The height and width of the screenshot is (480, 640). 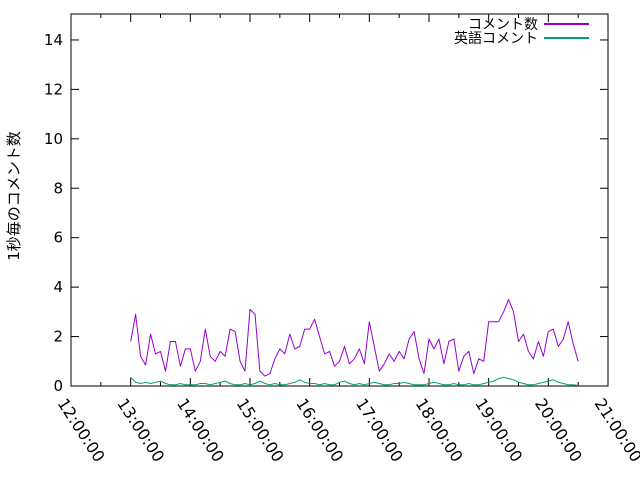 What do you see at coordinates (58, 188) in the screenshot?
I see `y-axis-tick-label: 8` at bounding box center [58, 188].